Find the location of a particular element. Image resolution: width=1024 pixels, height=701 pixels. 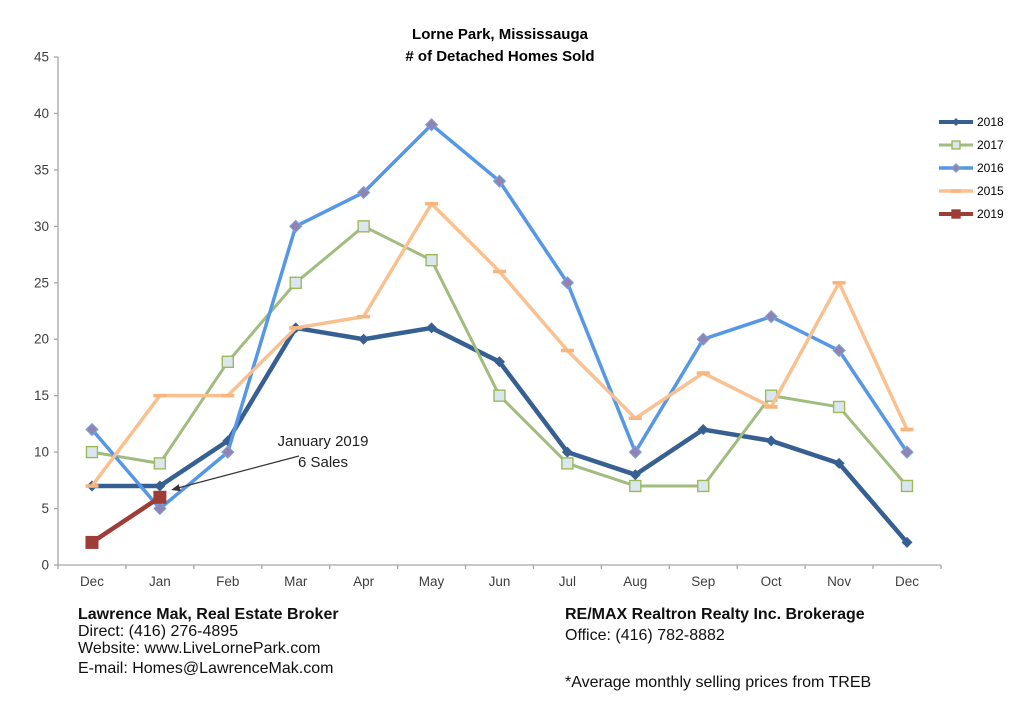

legend-label-2015: 2015 is located at coordinates (990, 190).